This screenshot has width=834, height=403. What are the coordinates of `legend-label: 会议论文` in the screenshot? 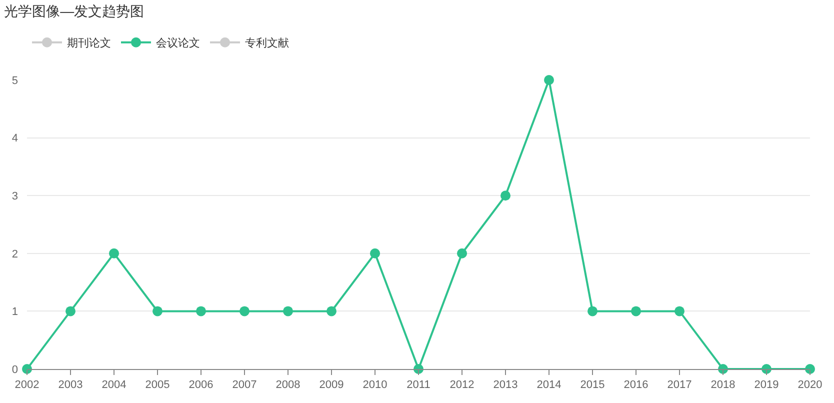 It's located at (178, 43).